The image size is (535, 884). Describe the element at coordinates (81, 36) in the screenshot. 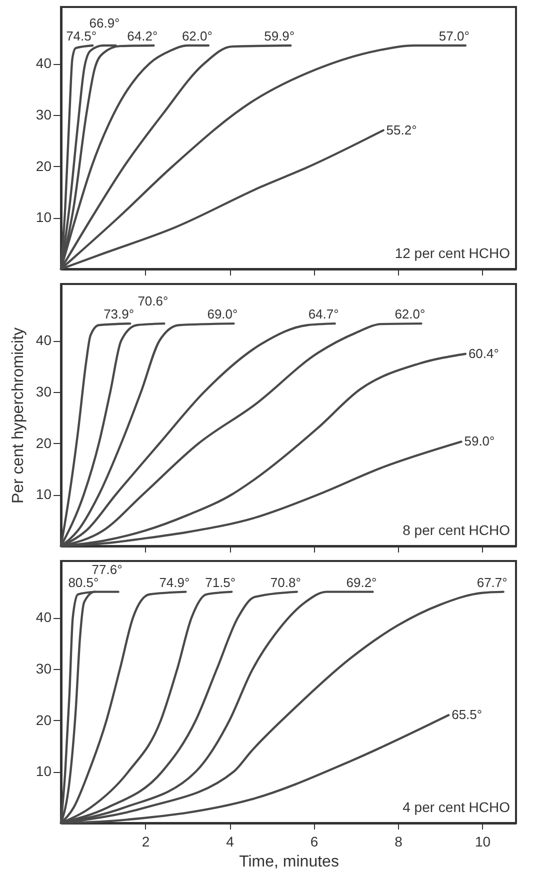

I see `series-label: 74.5°` at that location.